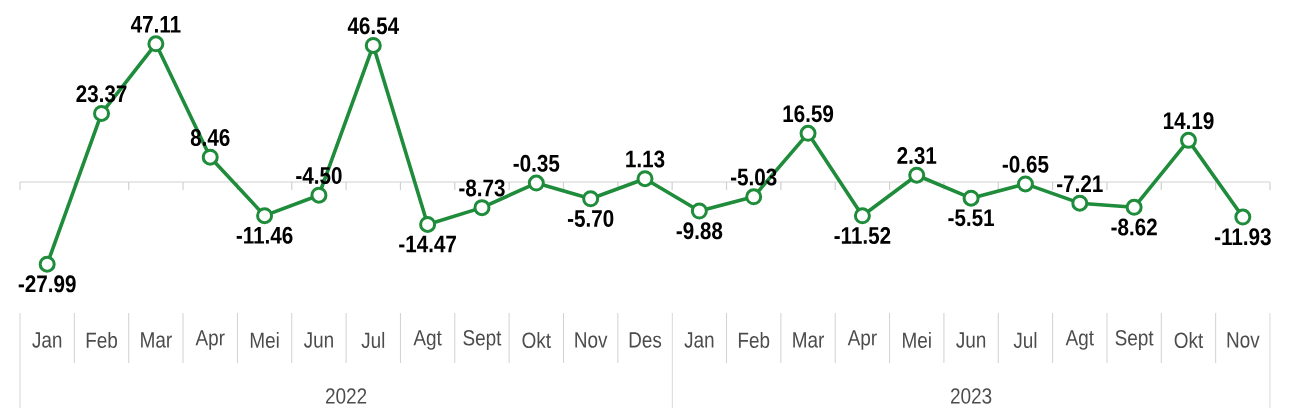 This screenshot has width=1289, height=408. What do you see at coordinates (1134, 227) in the screenshot?
I see `data-label: -8.62` at bounding box center [1134, 227].